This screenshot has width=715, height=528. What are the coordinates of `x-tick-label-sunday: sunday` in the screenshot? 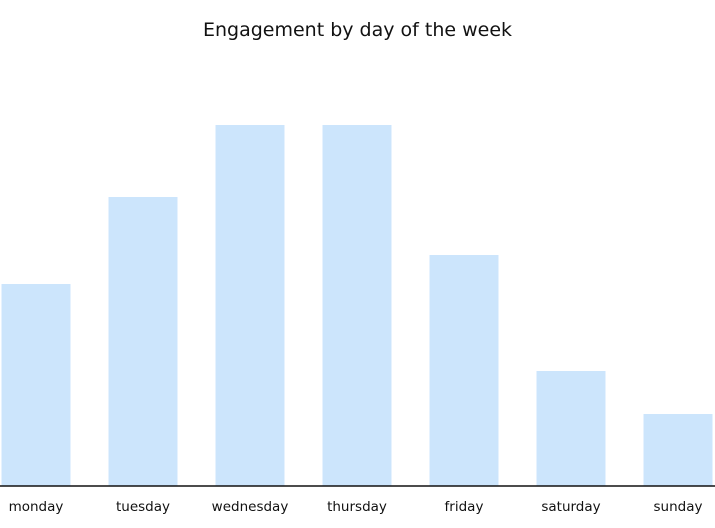 It's located at (678, 507).